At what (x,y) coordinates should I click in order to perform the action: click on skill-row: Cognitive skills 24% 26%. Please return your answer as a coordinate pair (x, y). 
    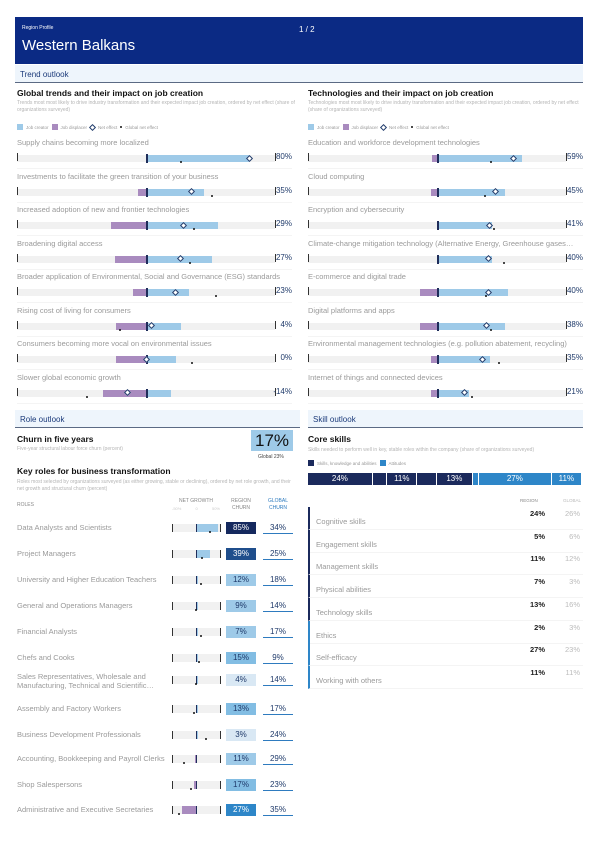
    Looking at the image, I should click on (445, 518).